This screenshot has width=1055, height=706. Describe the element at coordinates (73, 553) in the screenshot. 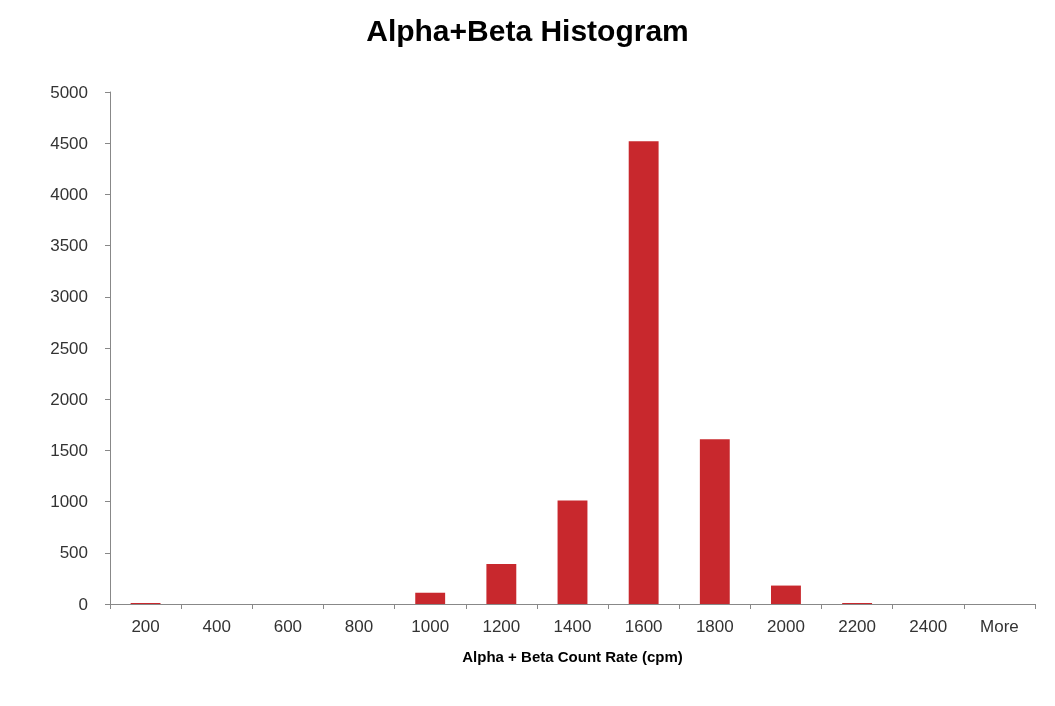

I see `y-tick-label: 500` at that location.